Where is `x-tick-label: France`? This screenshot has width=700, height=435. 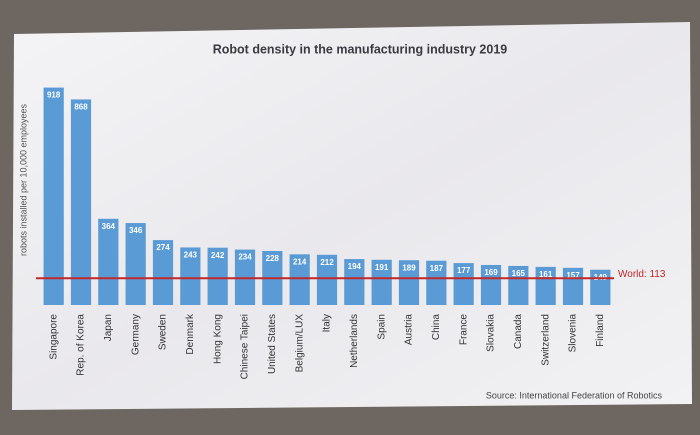
x-tick-label: France is located at coordinates (463, 330).